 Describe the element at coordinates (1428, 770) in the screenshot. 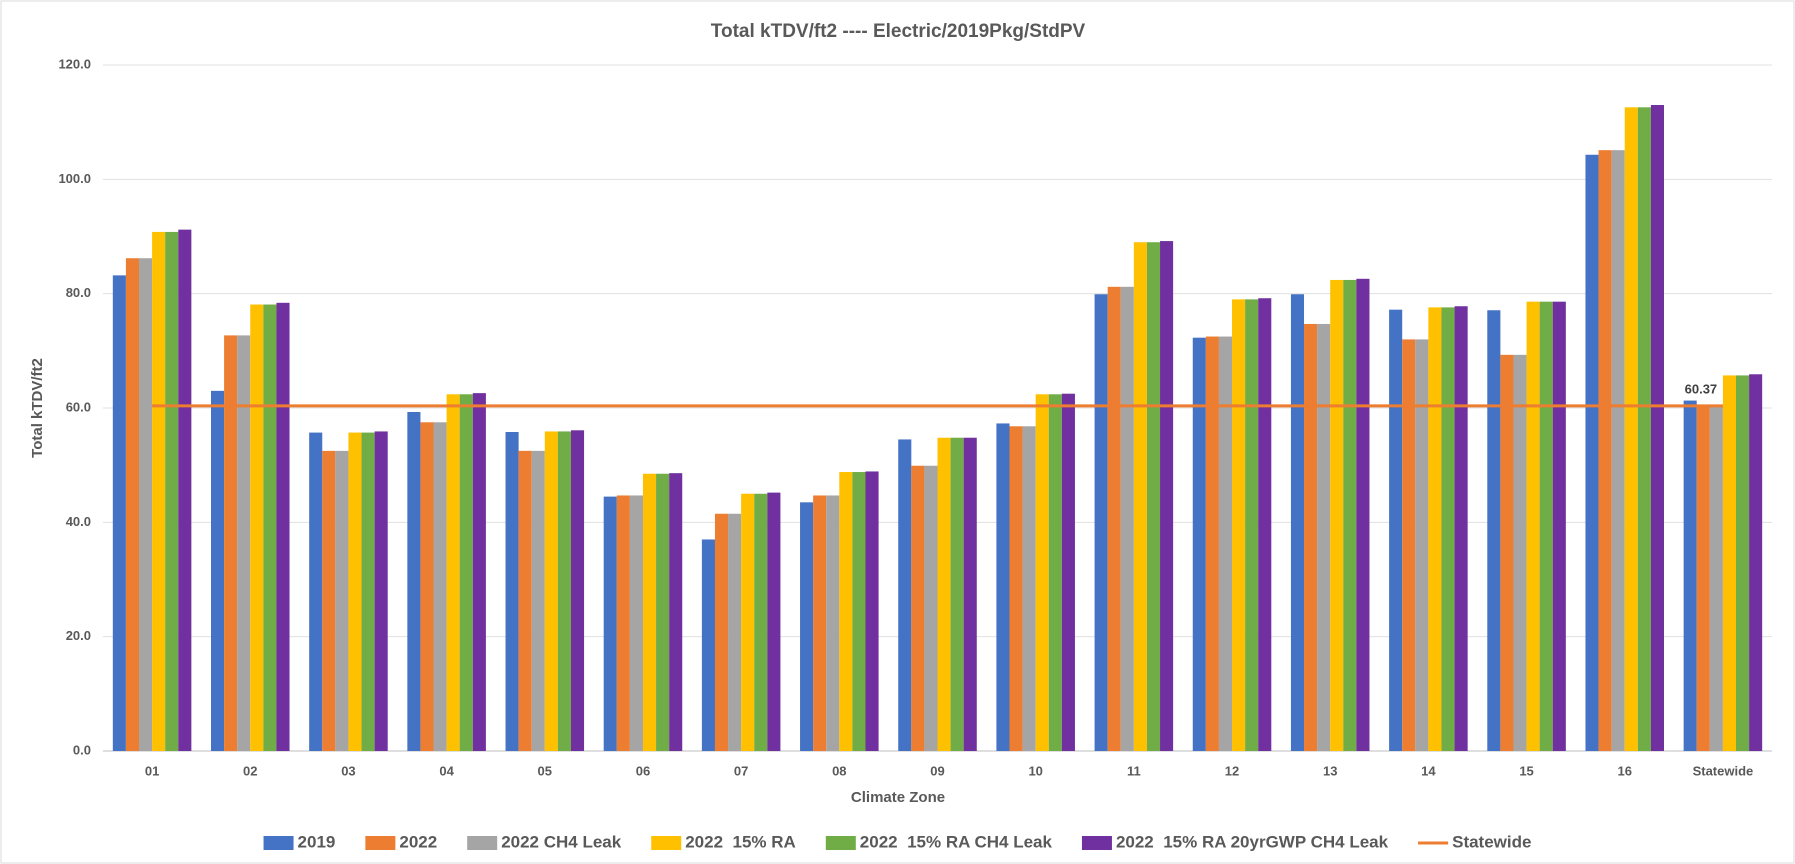

I see `x-tick-label: 14` at that location.